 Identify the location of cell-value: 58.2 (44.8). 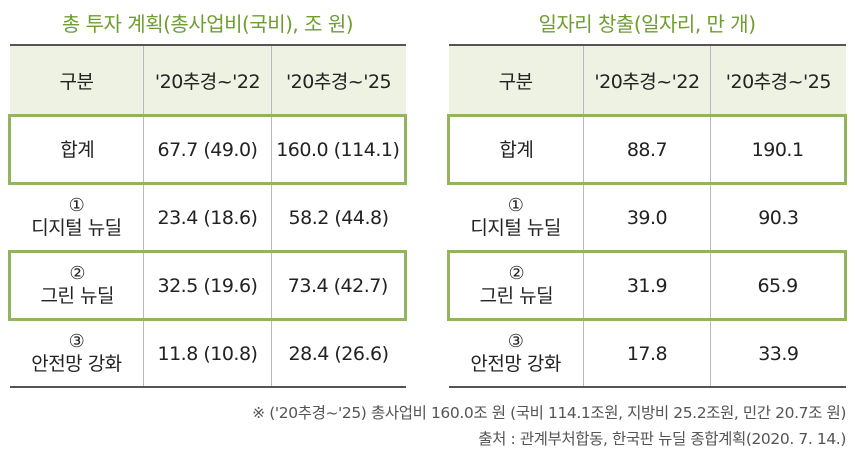
(338, 217).